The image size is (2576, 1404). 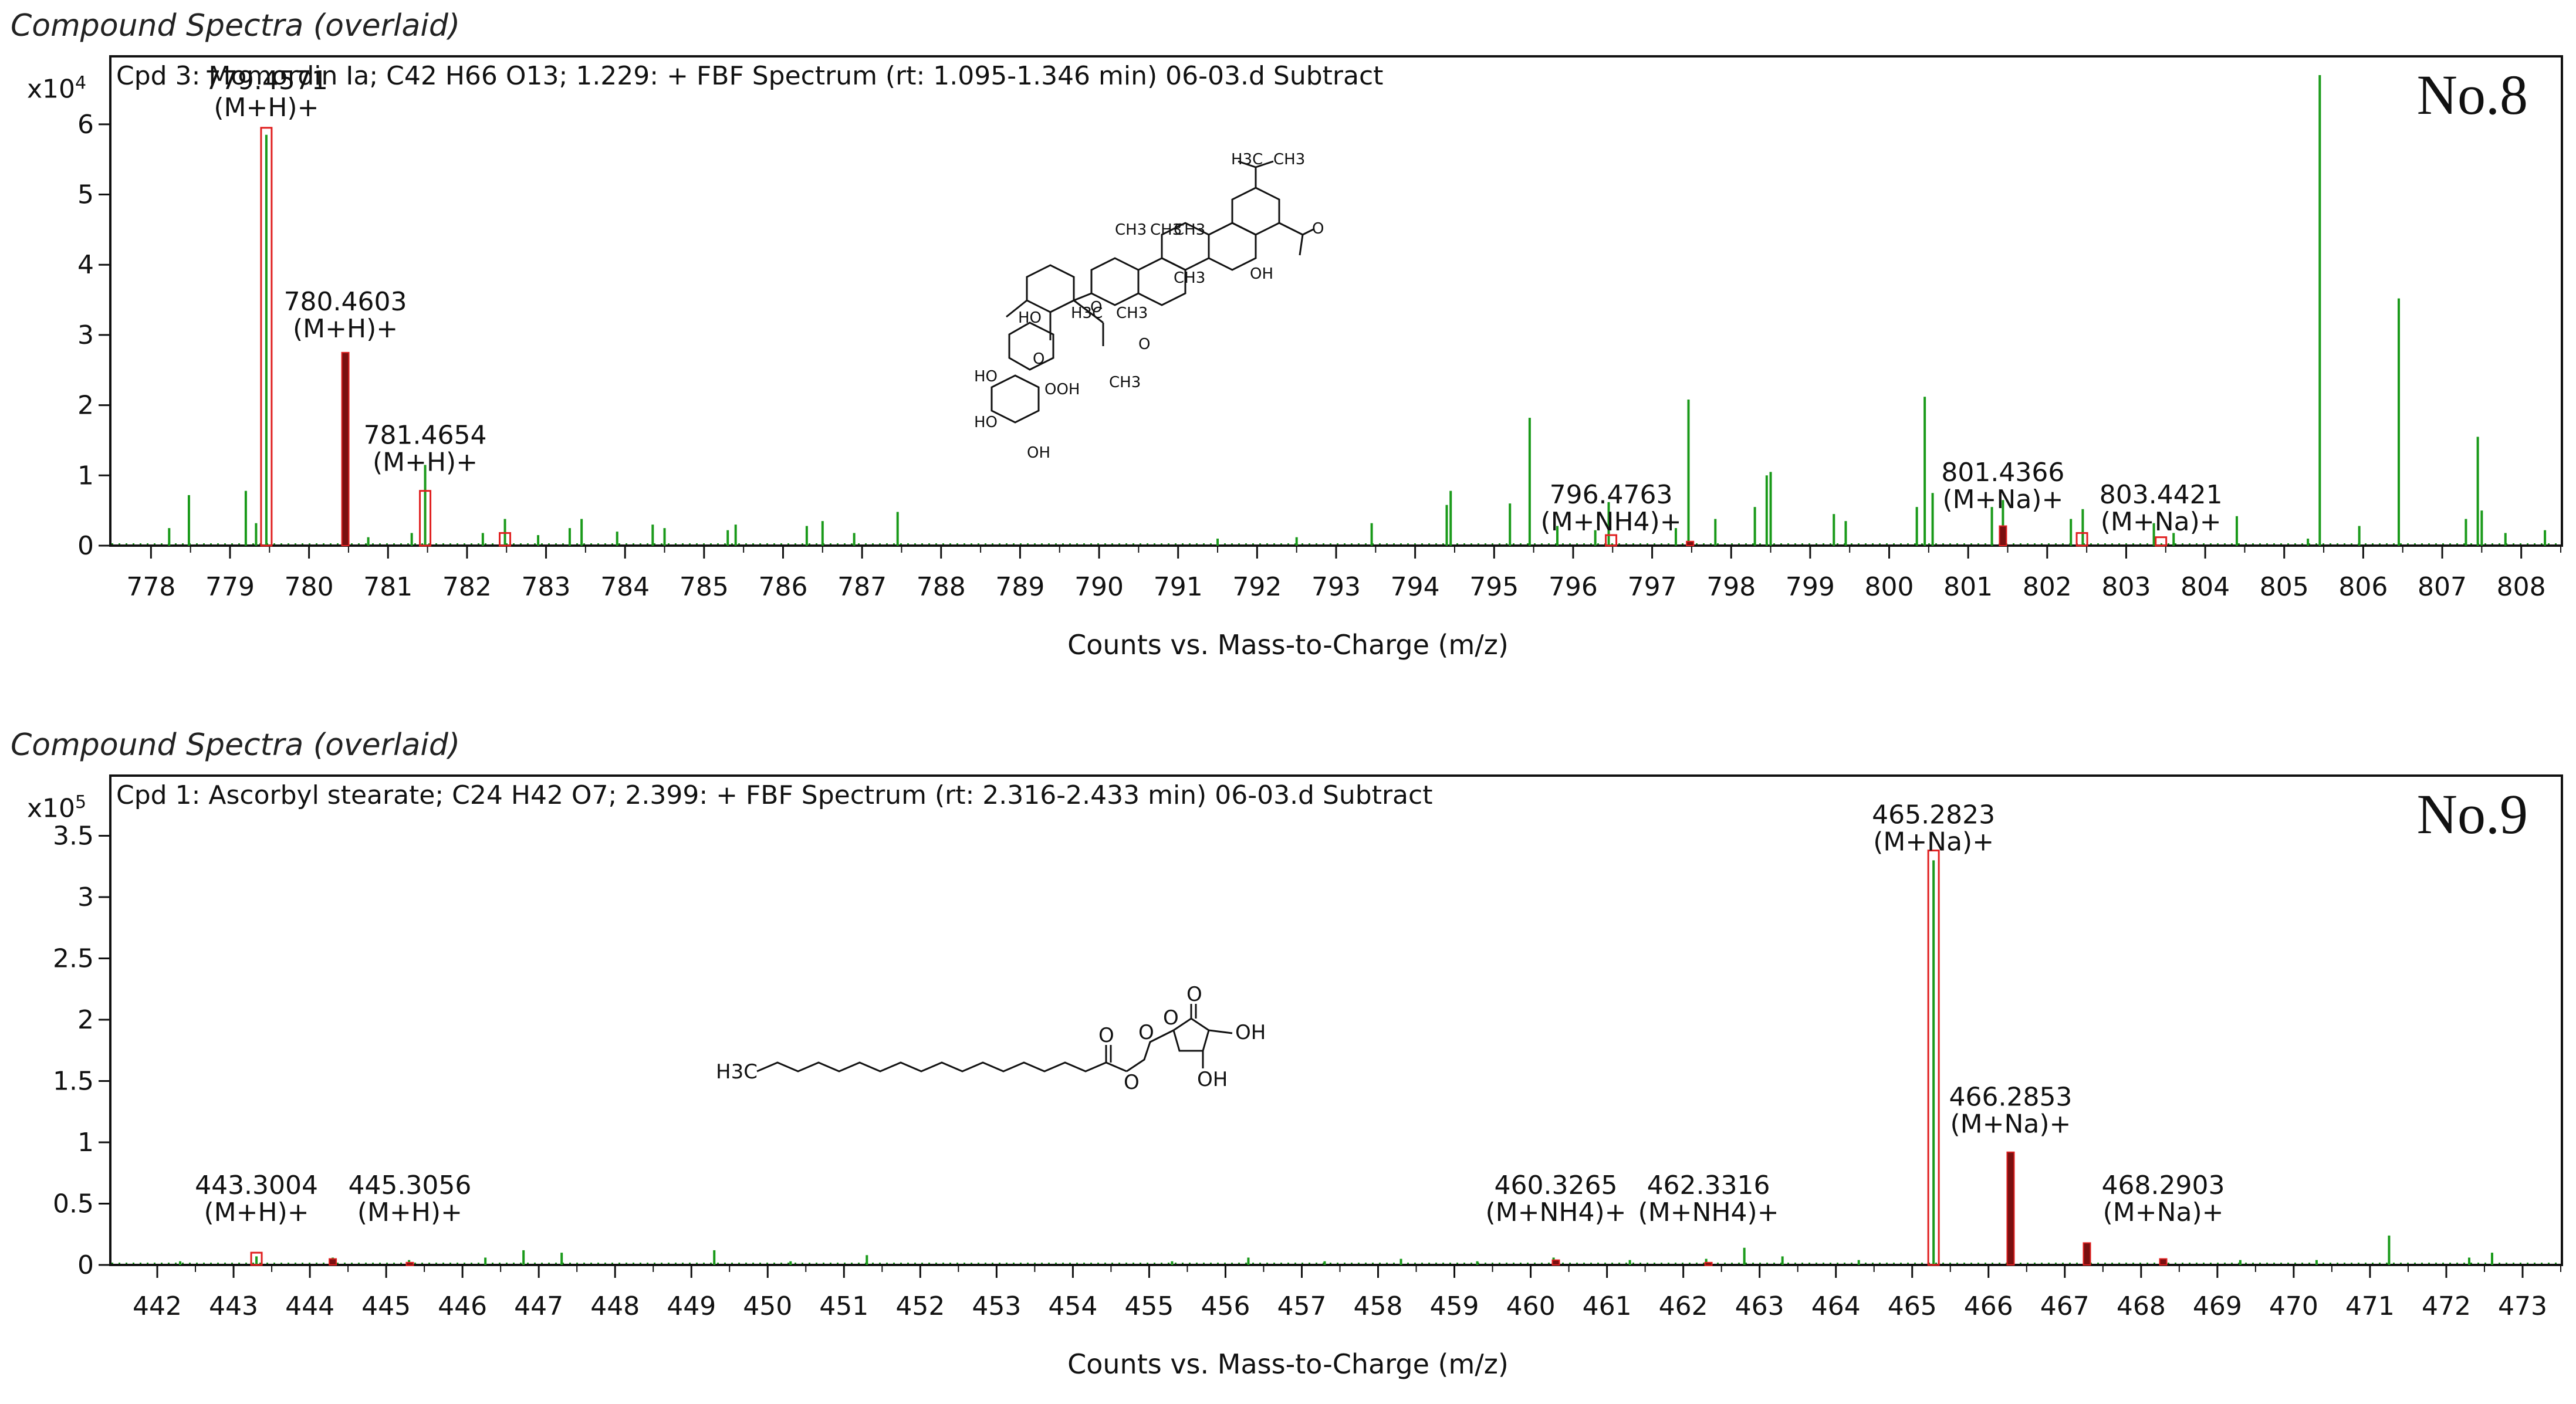 What do you see at coordinates (73, 836) in the screenshot?
I see `y-tick-label: 3.5` at bounding box center [73, 836].